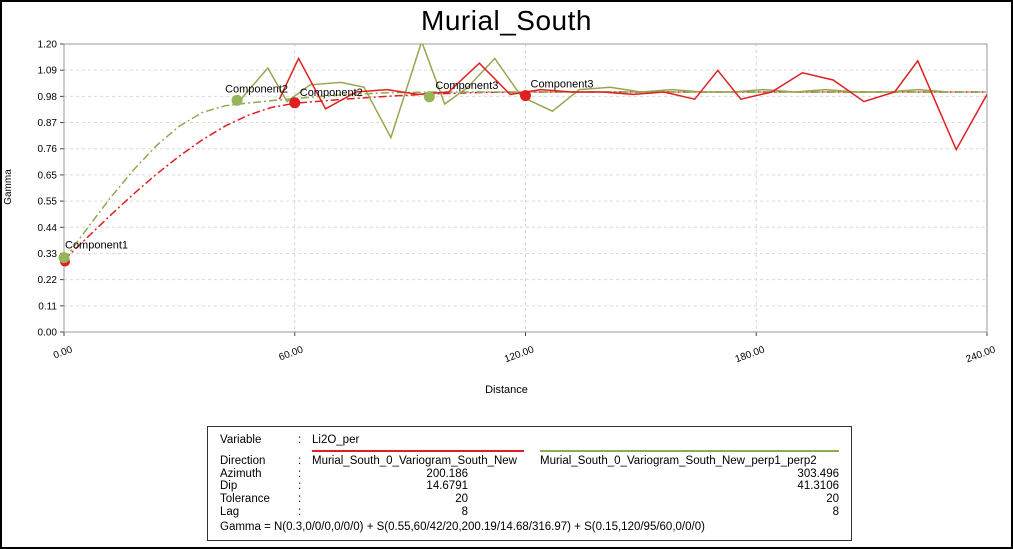 The image size is (1013, 549). Describe the element at coordinates (981, 354) in the screenshot. I see `x-tick-label: 240.00` at that location.